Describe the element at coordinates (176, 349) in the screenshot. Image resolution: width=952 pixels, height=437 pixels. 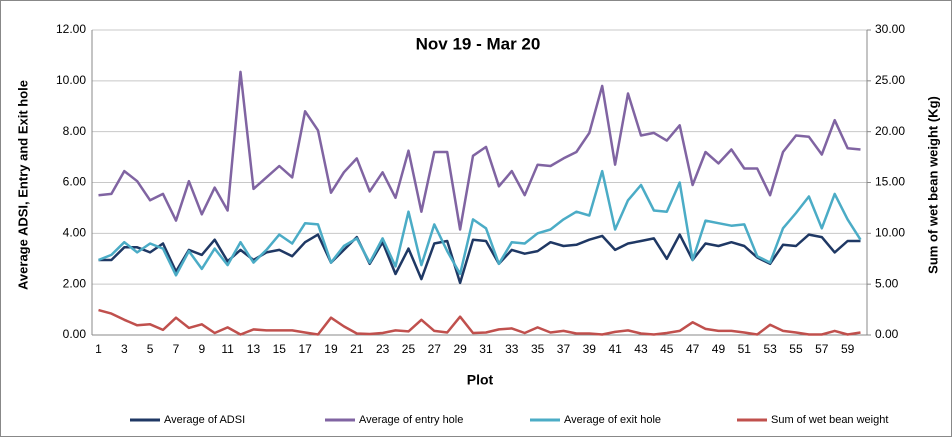
I see `x-tick-label: 7` at that location.